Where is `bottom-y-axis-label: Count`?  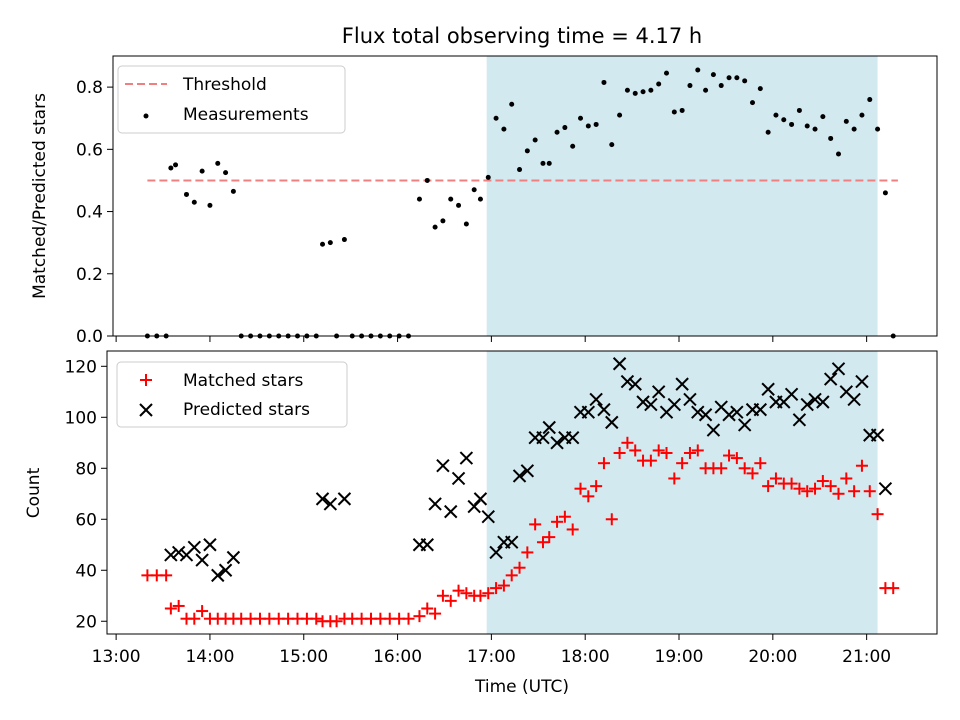
bottom-y-axis-label: Count is located at coordinates (34, 492).